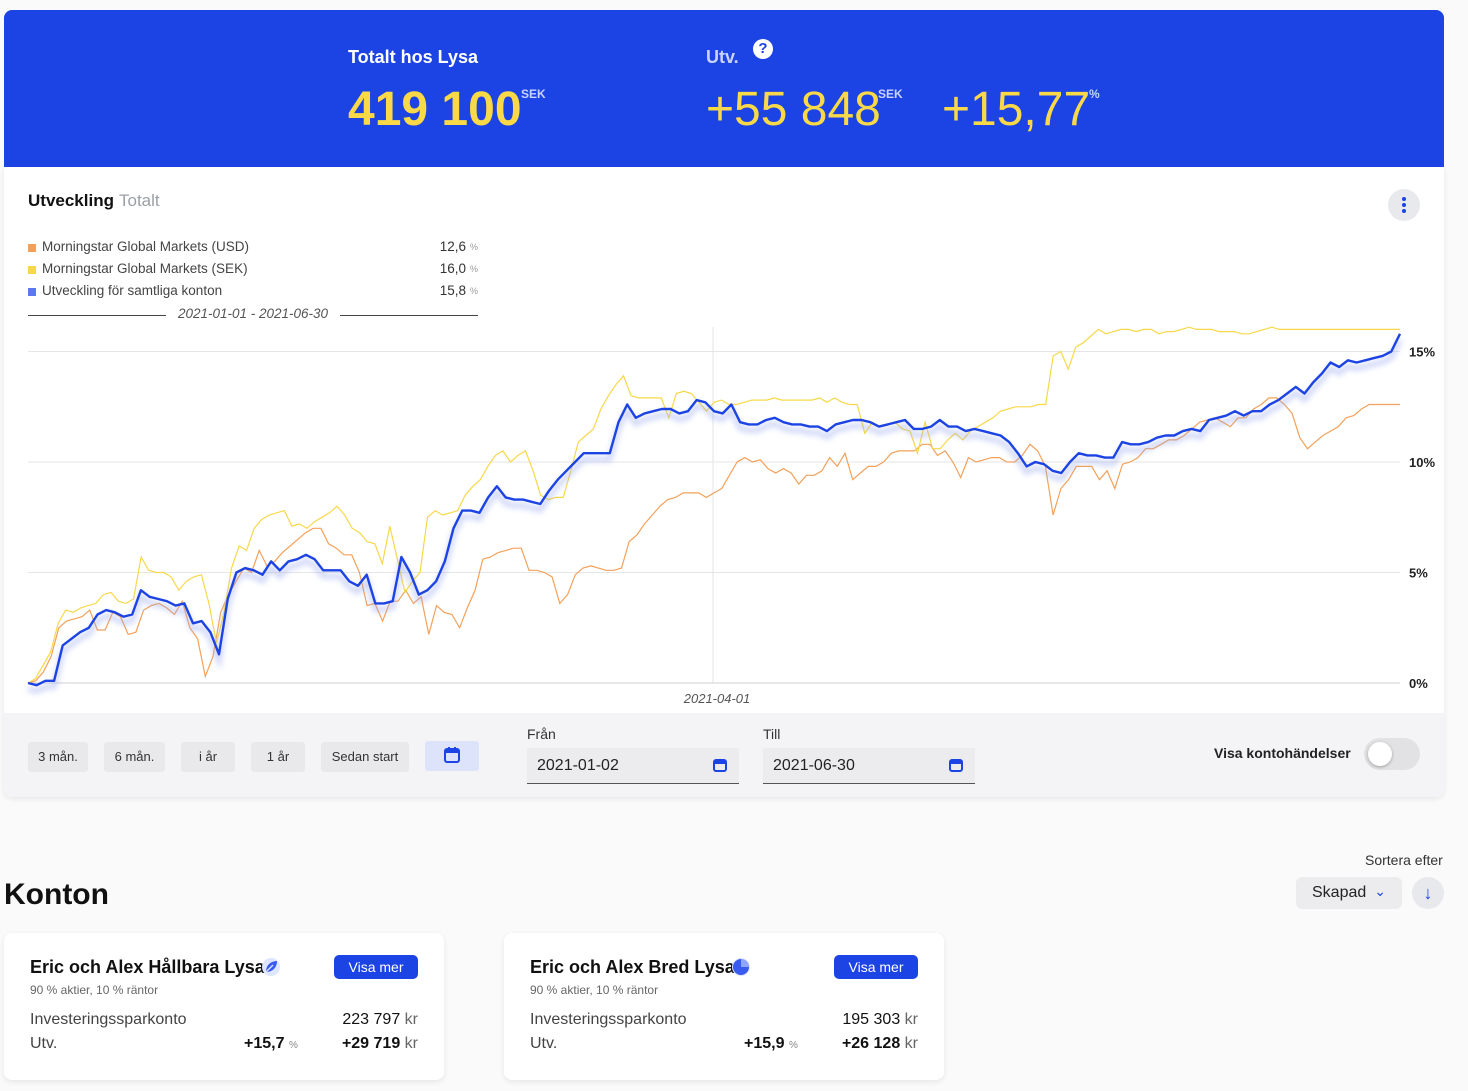 The width and height of the screenshot is (1468, 1091). I want to click on account-dev-percent: +15,7 %, so click(271, 1043).